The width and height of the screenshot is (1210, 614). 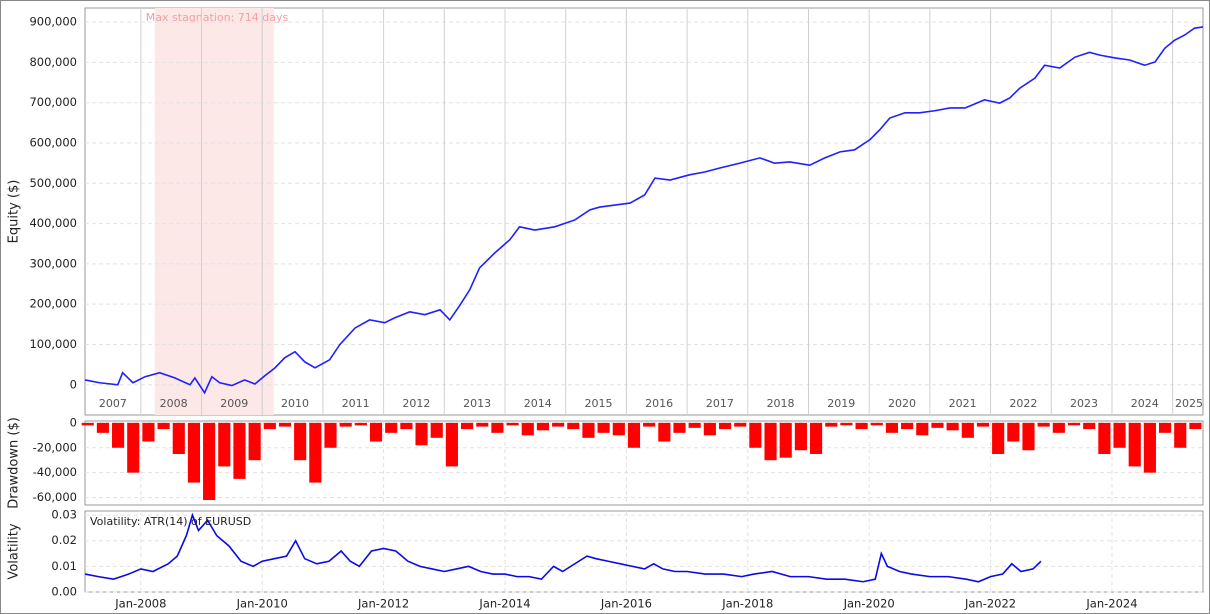 I want to click on stagnation-band, so click(x=214, y=211).